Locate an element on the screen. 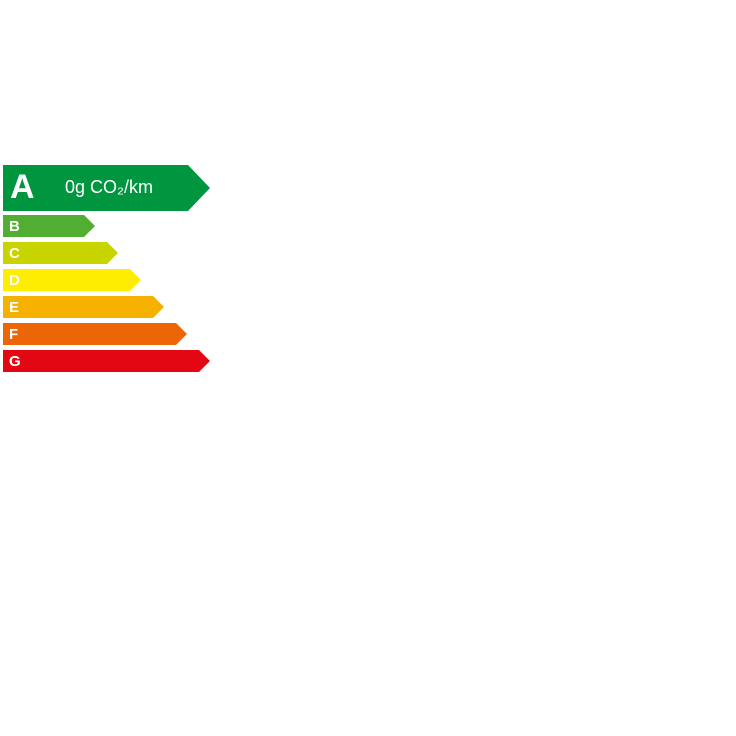  class-letter: F is located at coordinates (13, 334).